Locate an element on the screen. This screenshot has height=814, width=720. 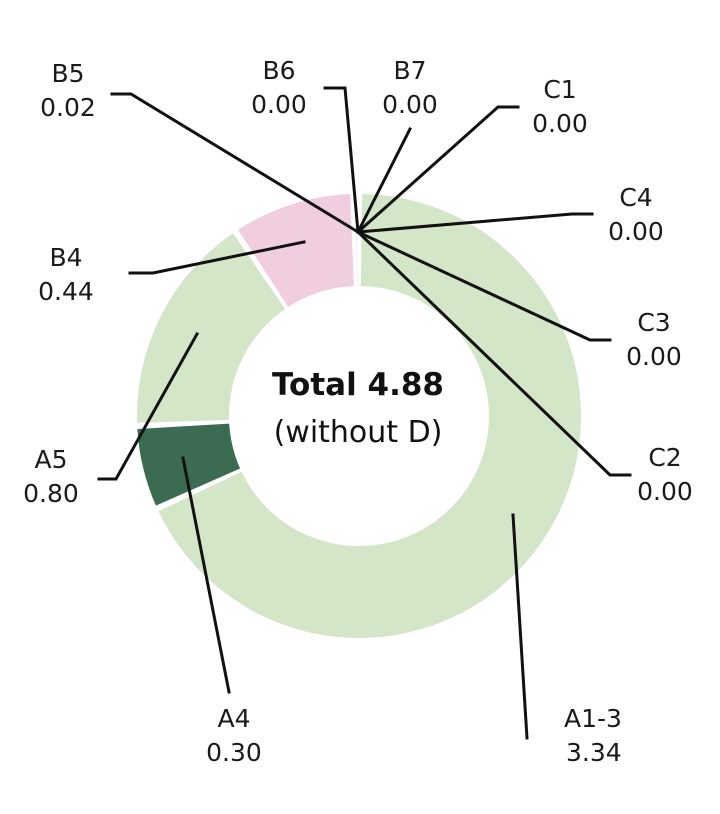
slice-b4 is located at coordinates (296, 250).